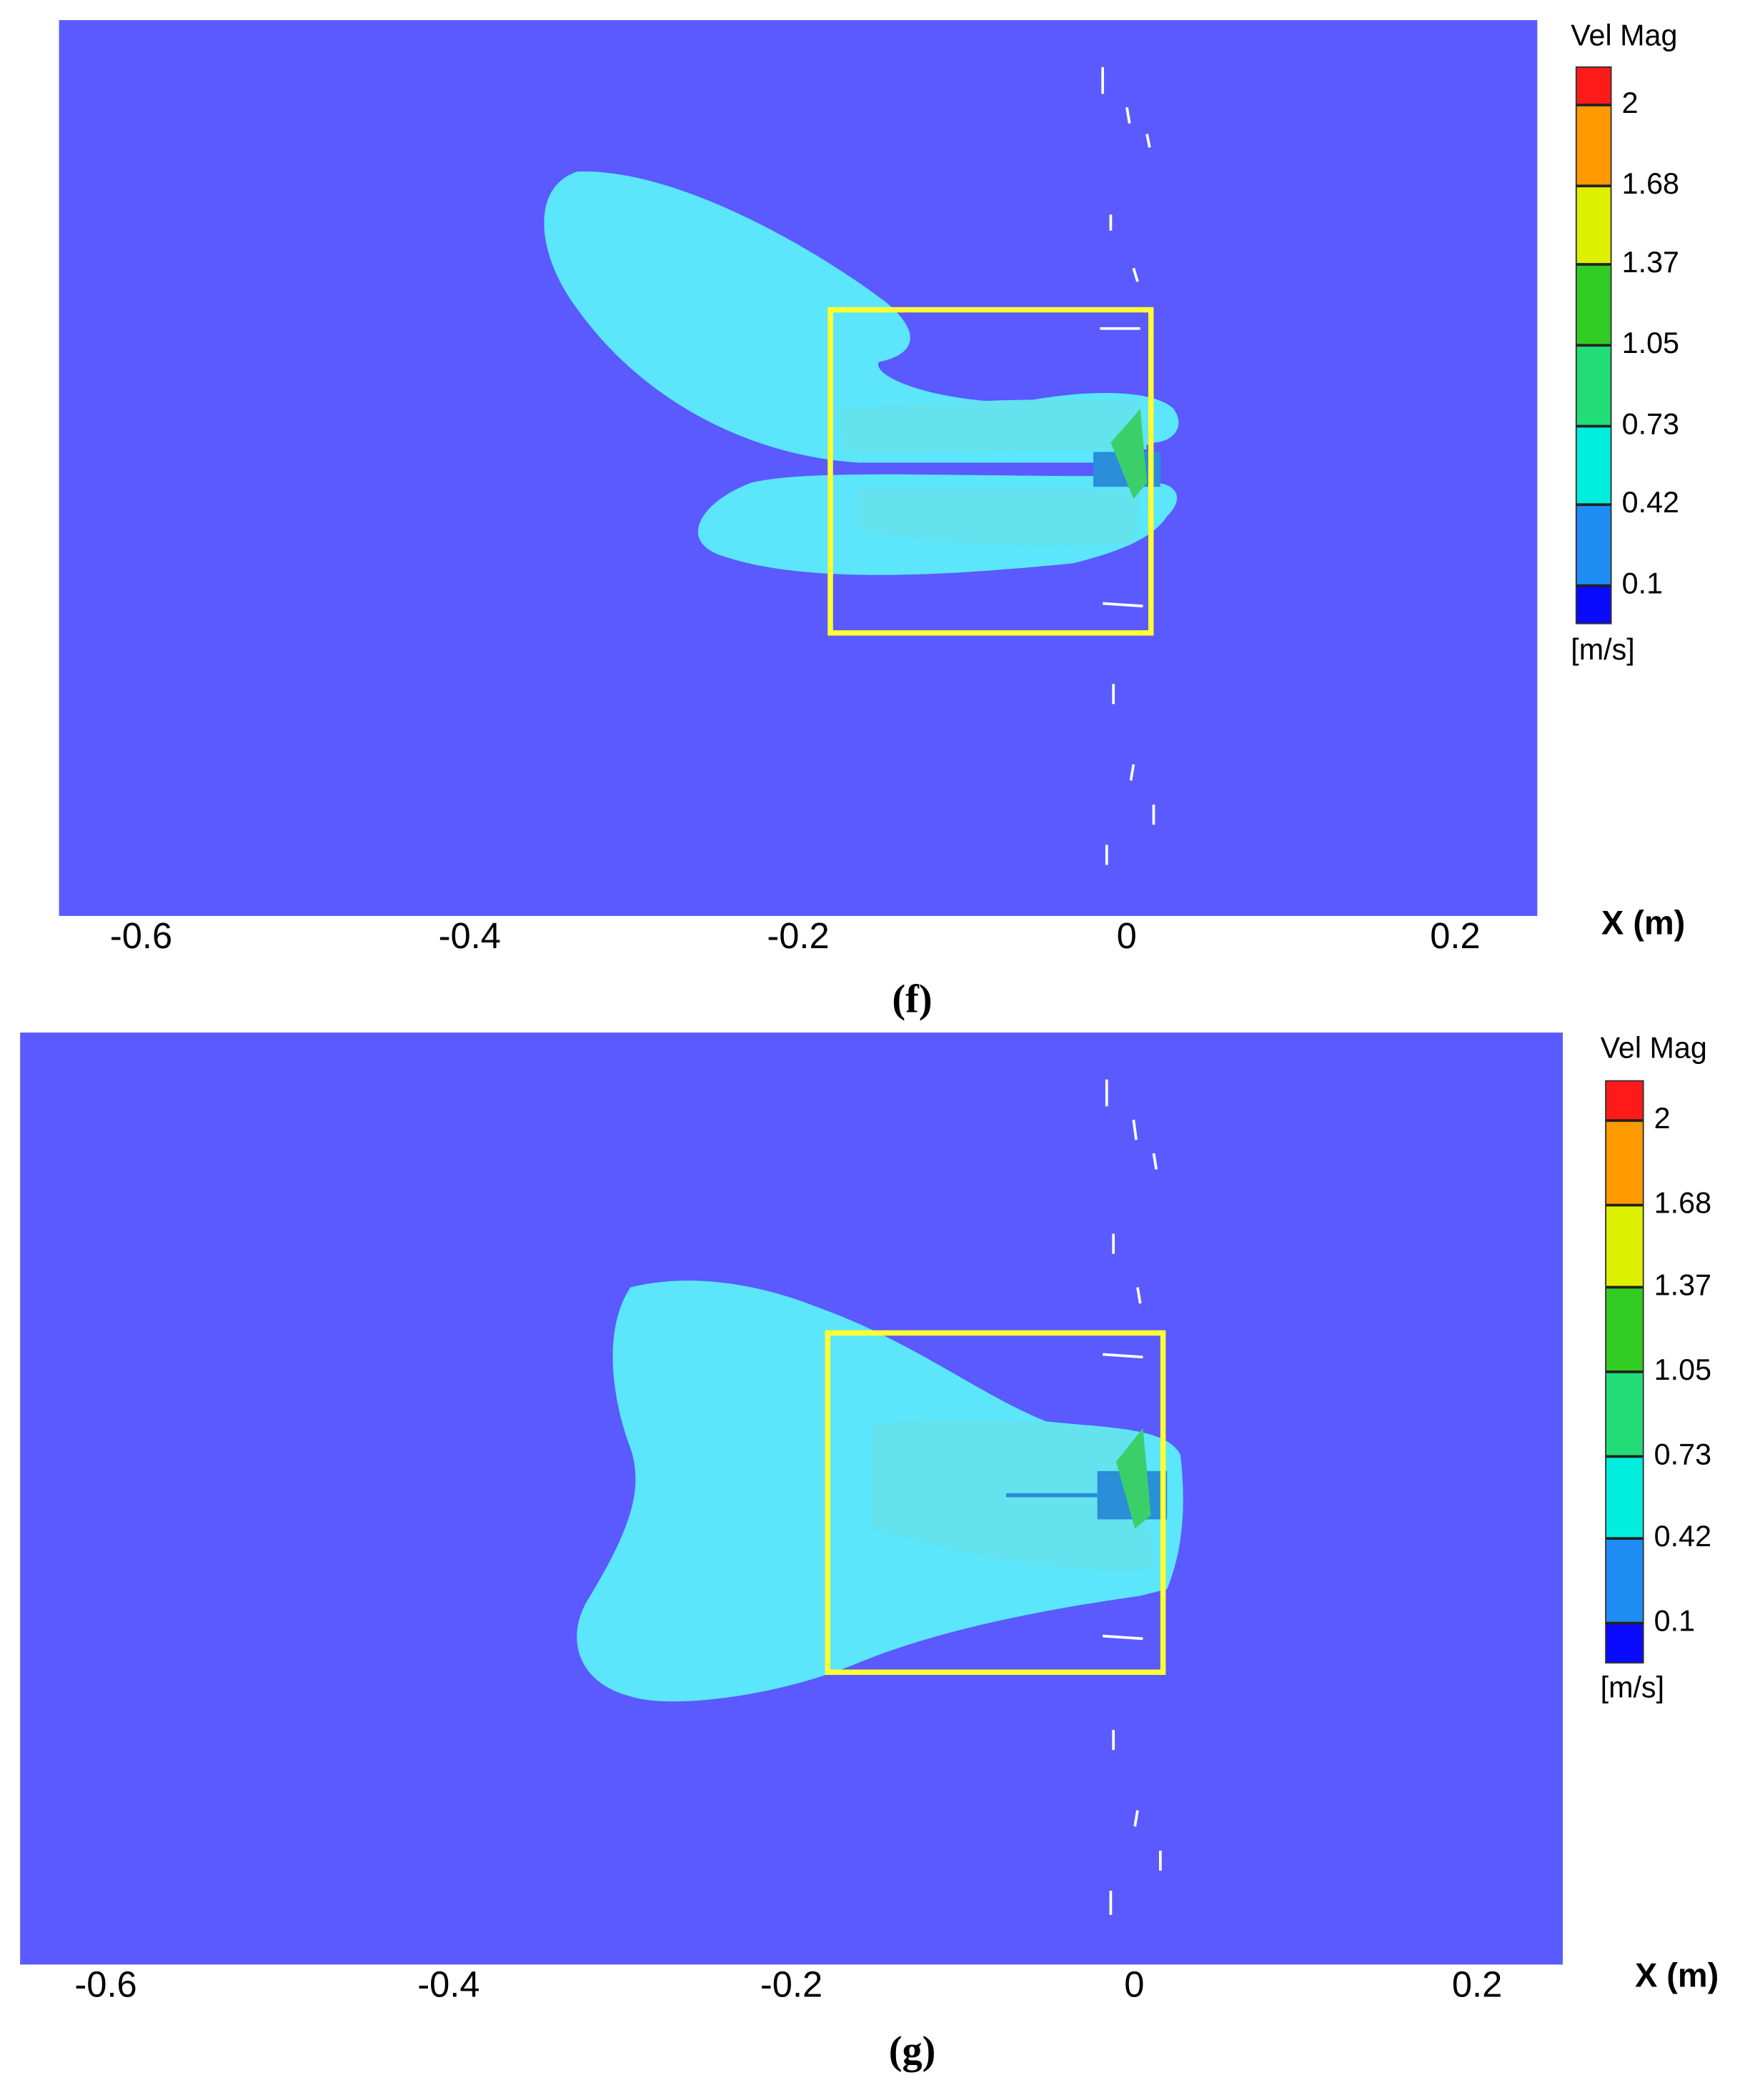 The image size is (1760, 2100). I want to click on wake-core, so click(993, 473).